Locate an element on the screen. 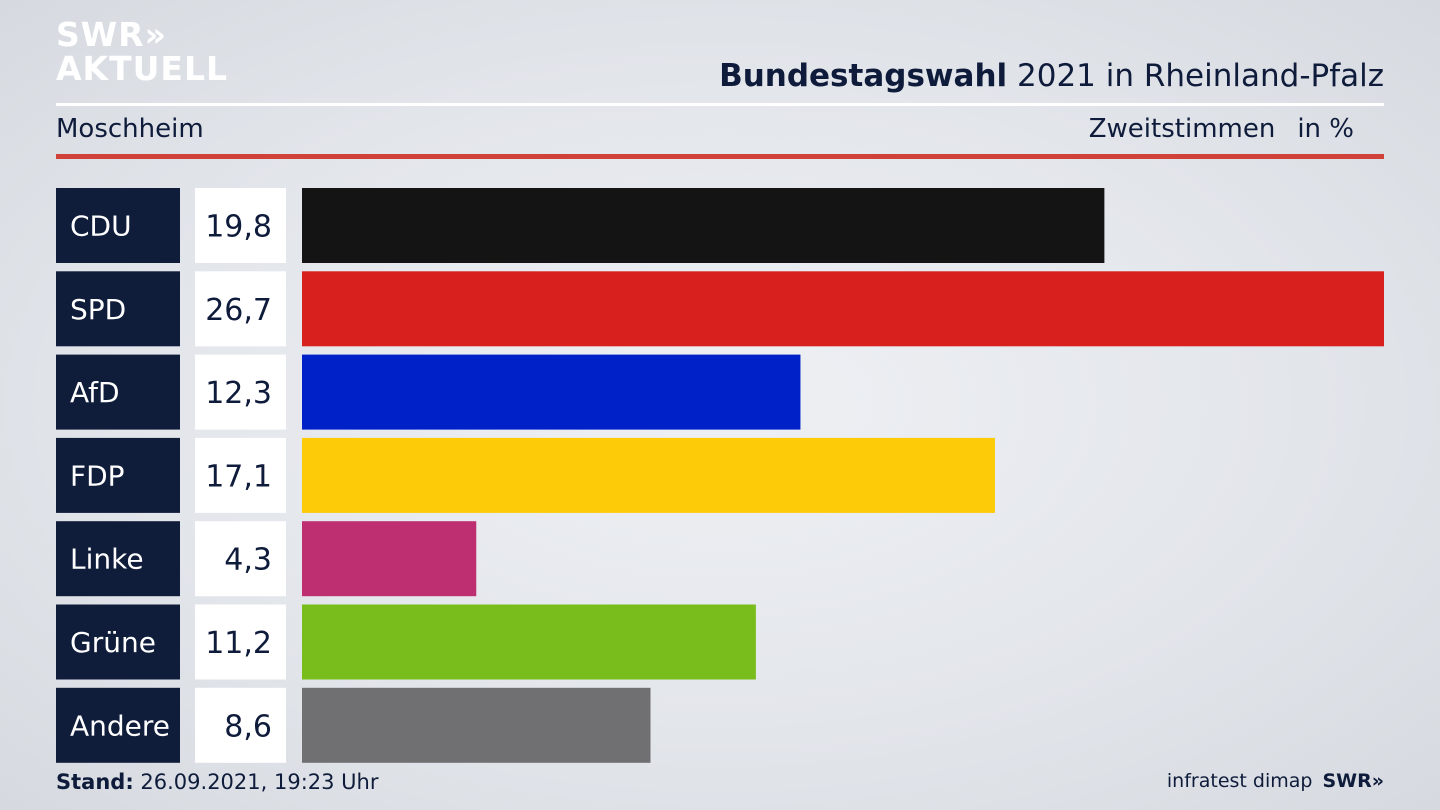 This screenshot has height=810, width=1440. bar-cdu is located at coordinates (703, 225).